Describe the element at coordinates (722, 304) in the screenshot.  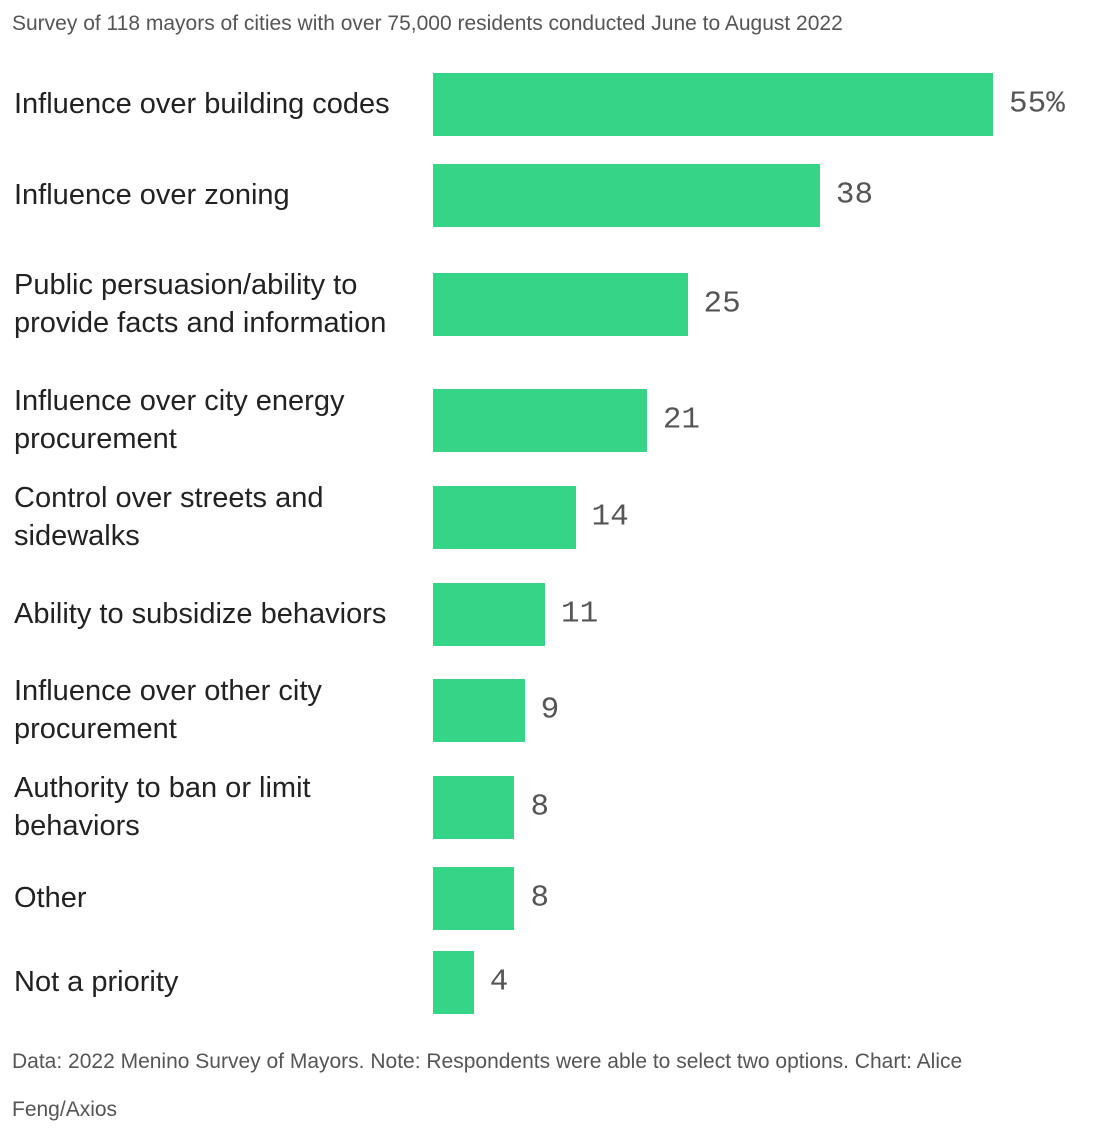
I see `value-label: 25` at that location.